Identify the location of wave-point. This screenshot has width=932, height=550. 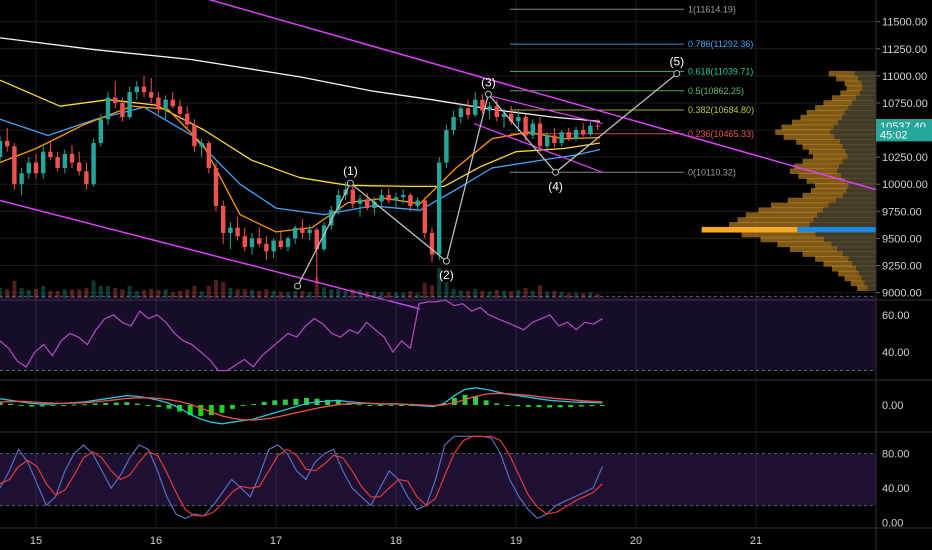
(298, 286).